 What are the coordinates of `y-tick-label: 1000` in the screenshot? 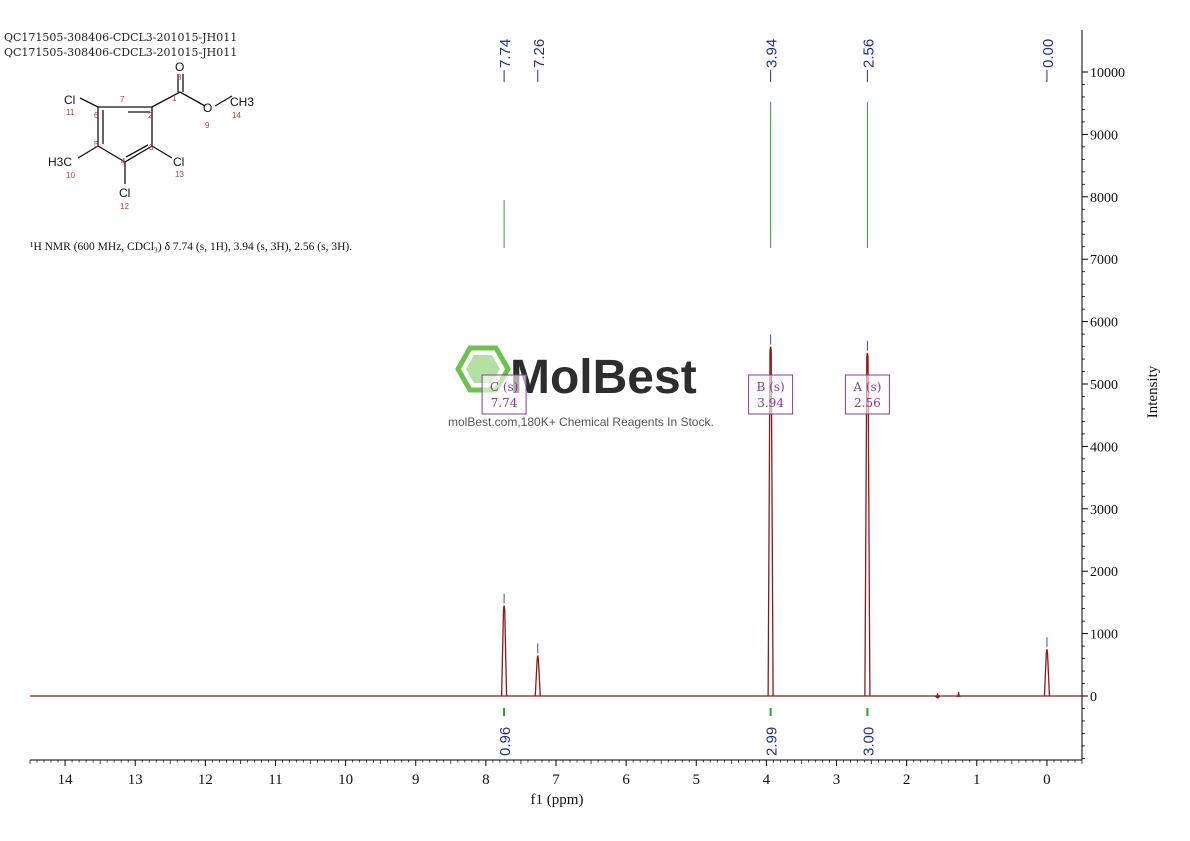 It's located at (1104, 635).